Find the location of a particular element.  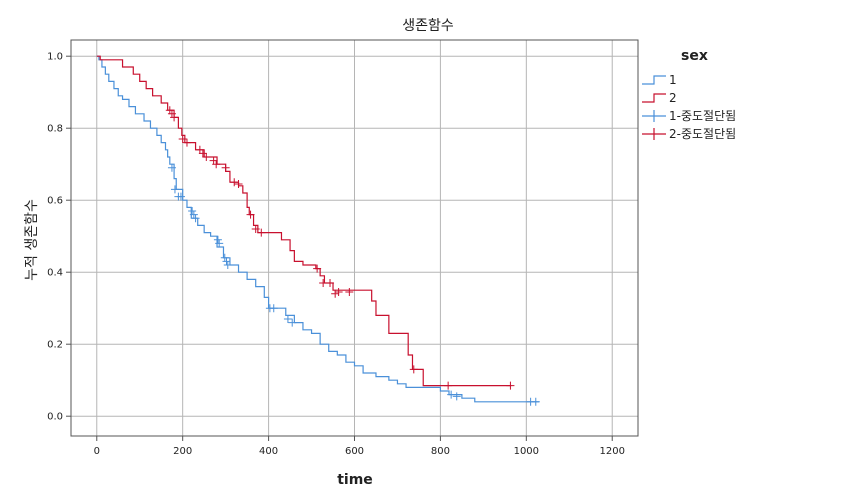

legend-label: 1 is located at coordinates (673, 80).